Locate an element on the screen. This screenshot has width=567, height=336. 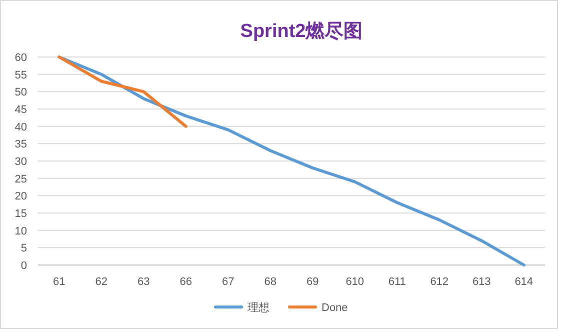
legend-label: Done is located at coordinates (335, 308).